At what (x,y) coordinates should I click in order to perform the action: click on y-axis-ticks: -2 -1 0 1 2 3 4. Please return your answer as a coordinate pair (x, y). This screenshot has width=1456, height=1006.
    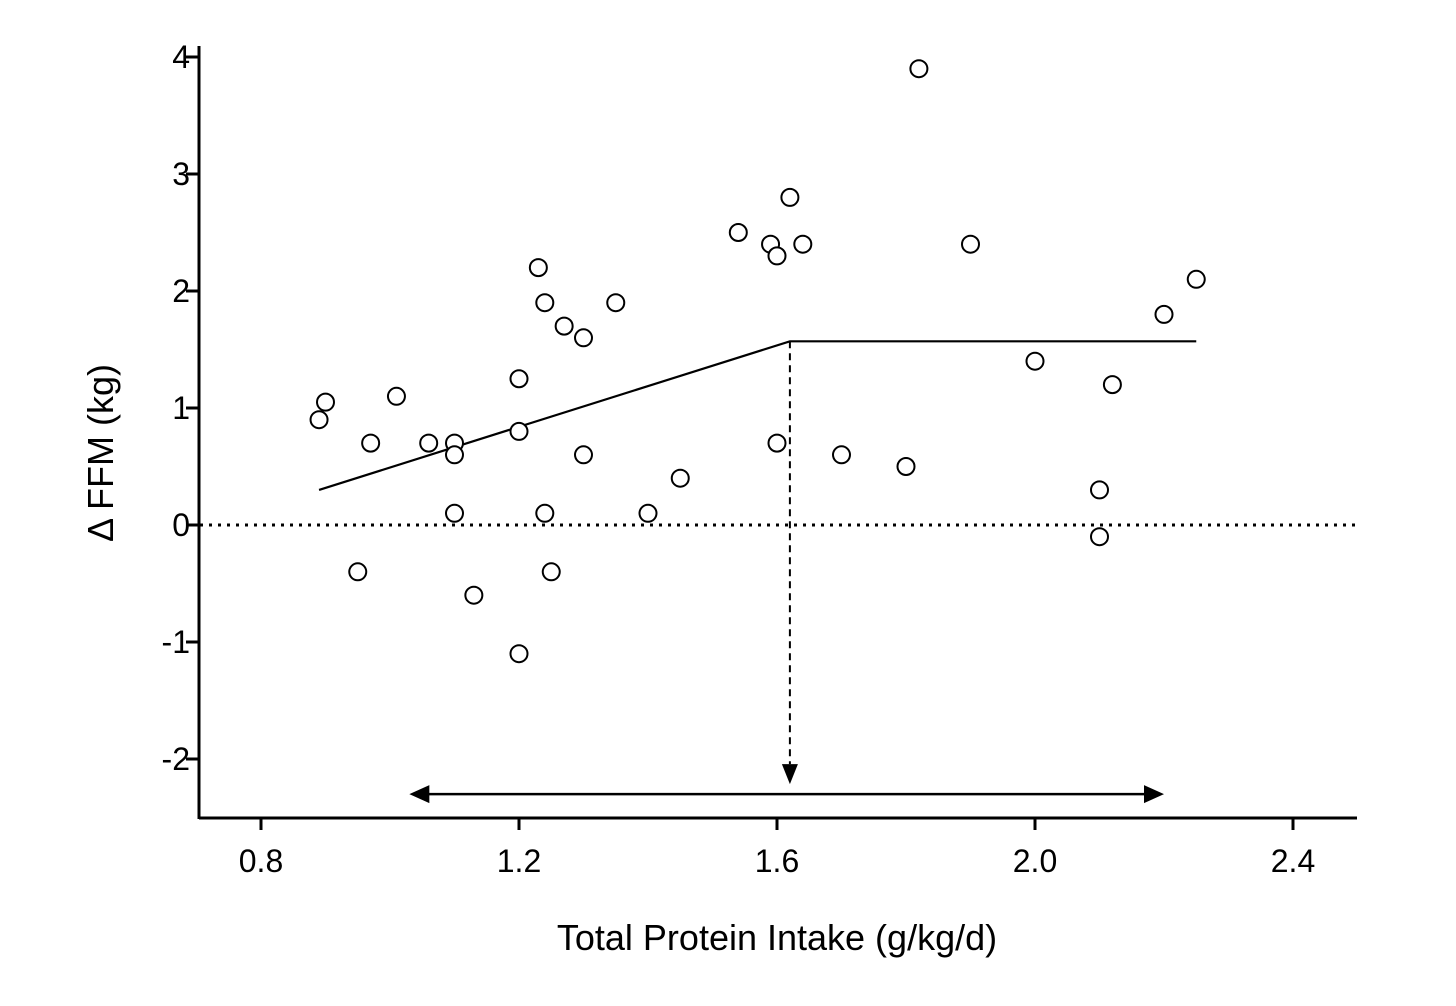
    Looking at the image, I should click on (180, 408).